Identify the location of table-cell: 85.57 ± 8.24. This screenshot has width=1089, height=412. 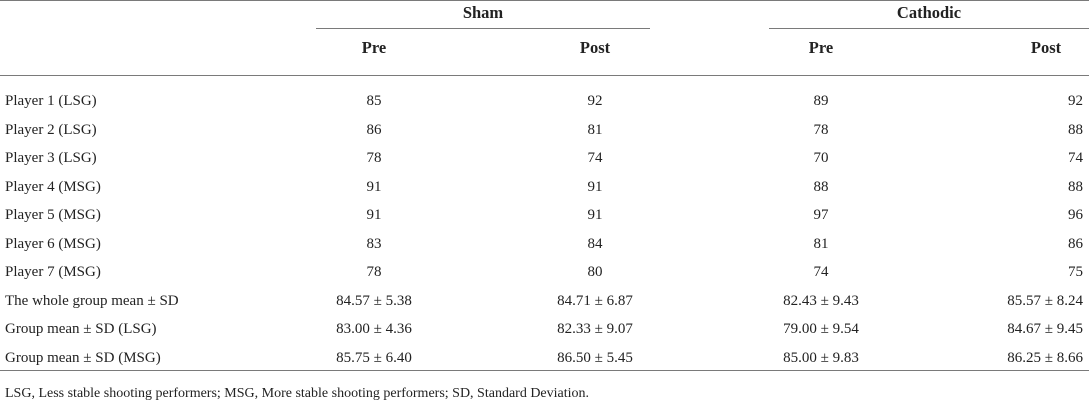
(1045, 301).